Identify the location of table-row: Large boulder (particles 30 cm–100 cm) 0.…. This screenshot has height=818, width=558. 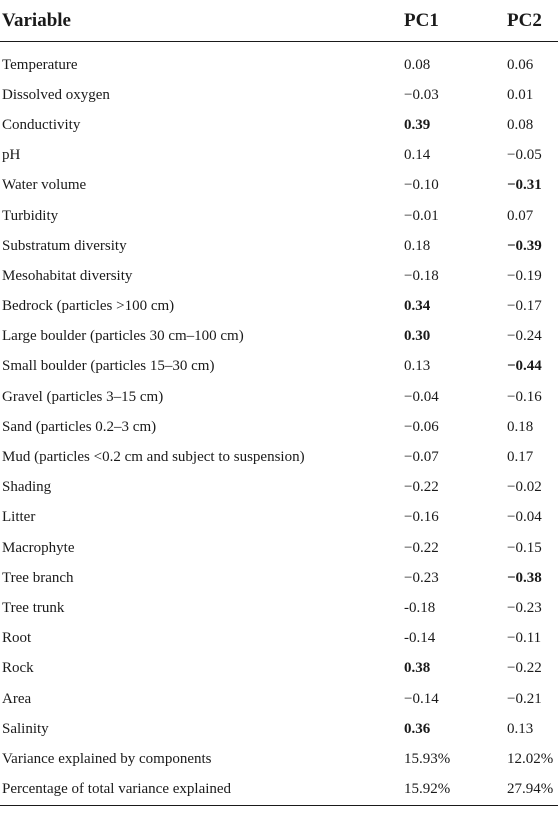
(279, 337).